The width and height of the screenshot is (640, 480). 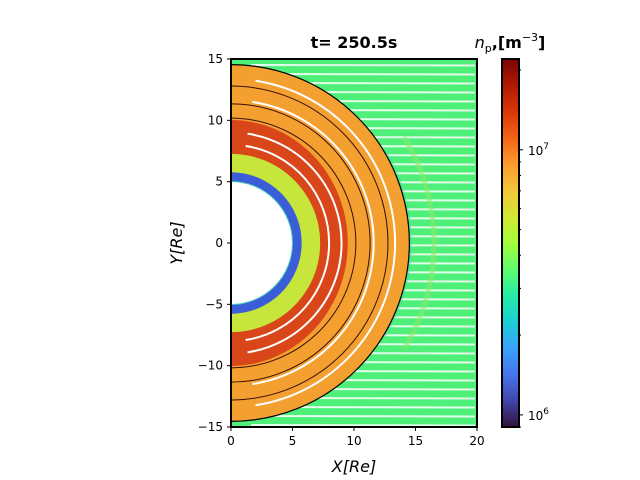 What do you see at coordinates (480, 42) in the screenshot?
I see `colorbar-label-symbol: n` at bounding box center [480, 42].